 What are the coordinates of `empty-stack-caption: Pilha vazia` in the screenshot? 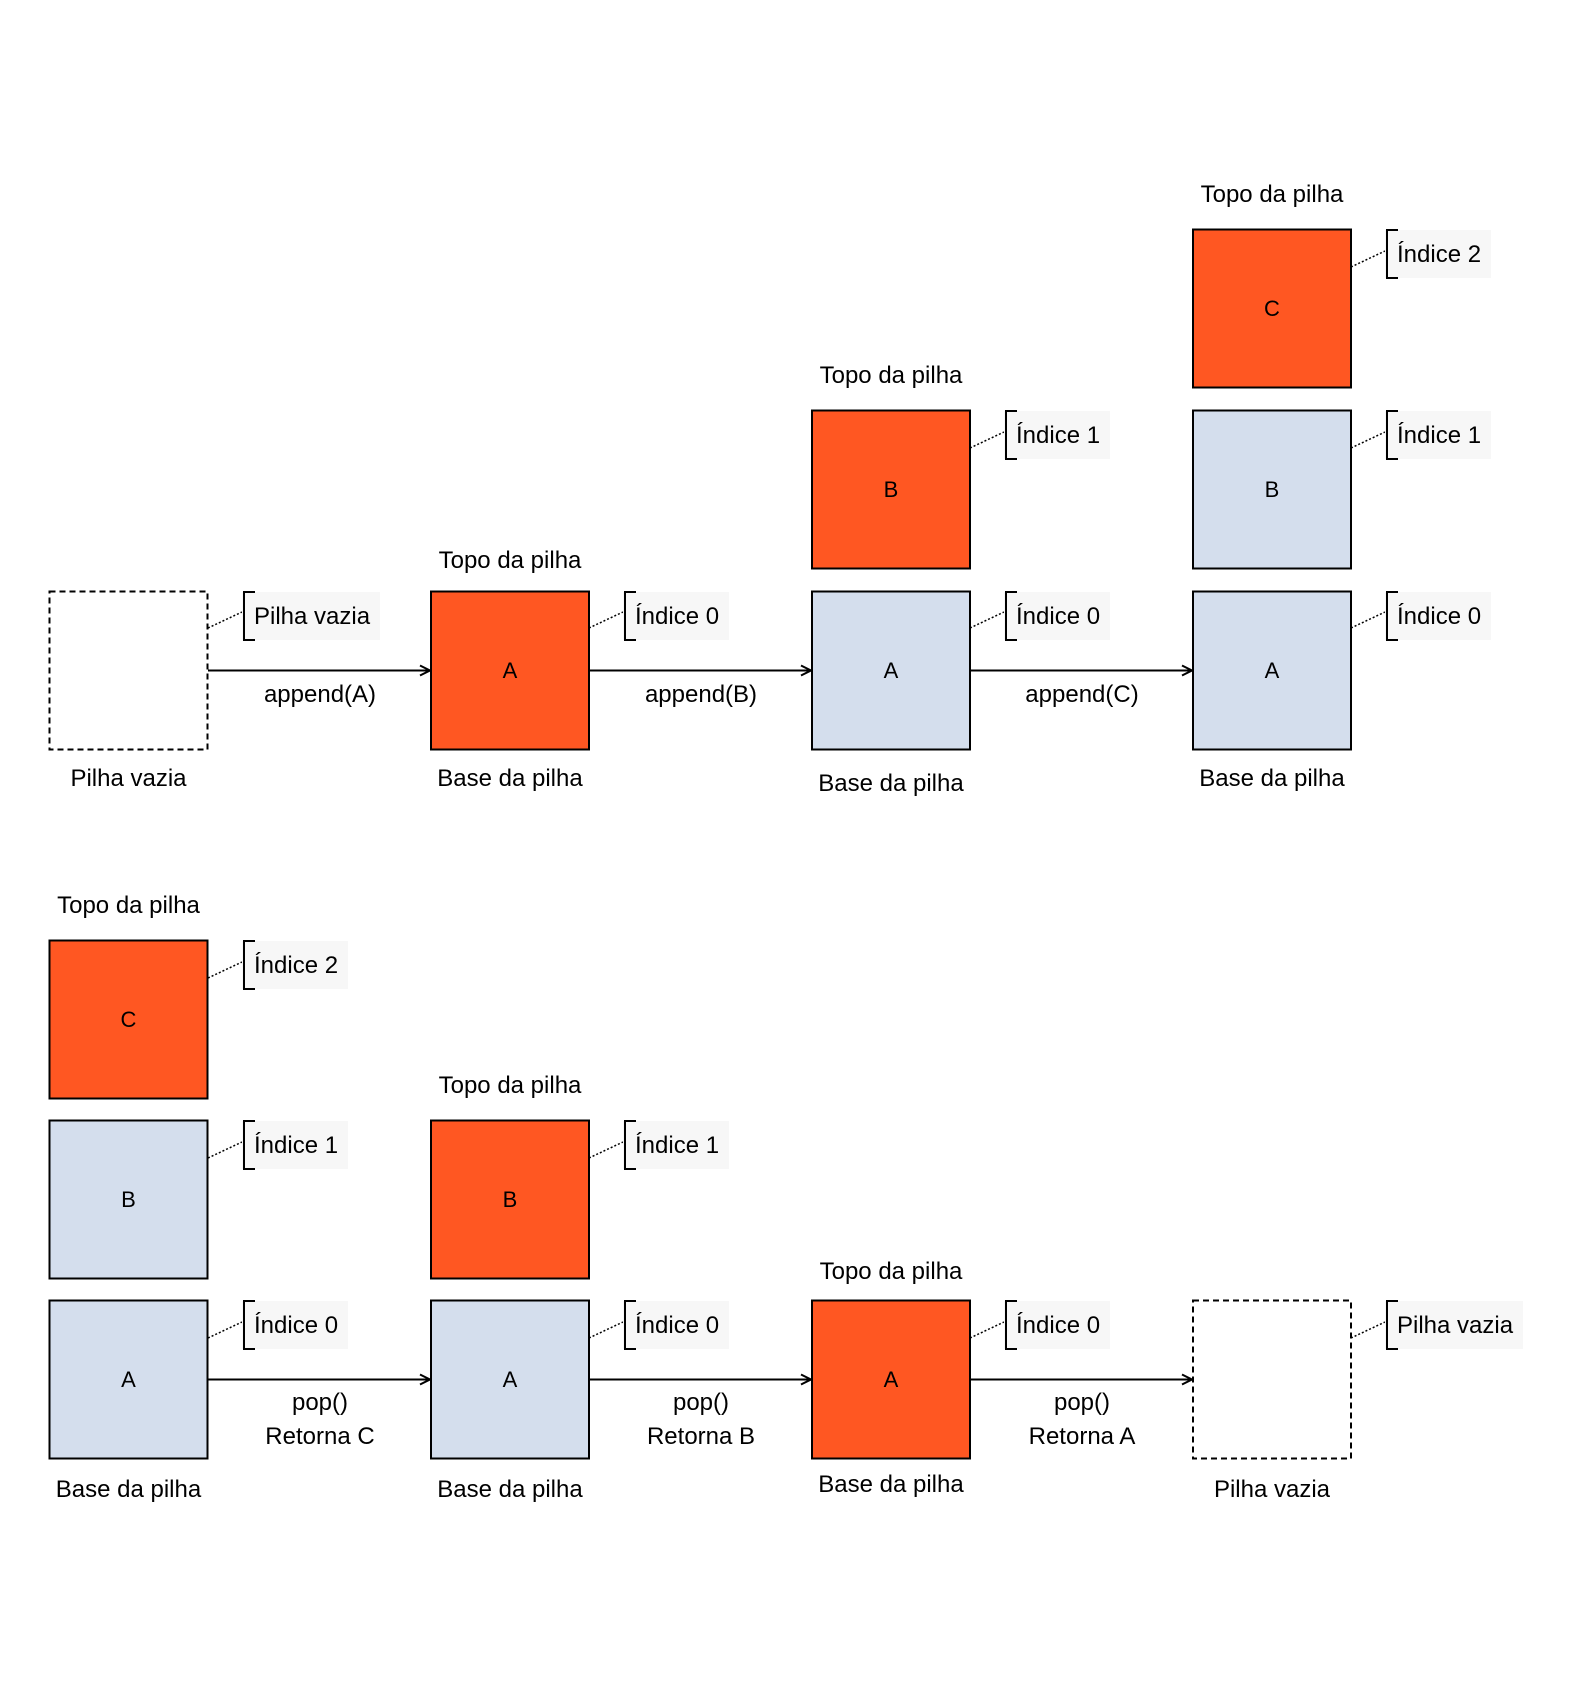 It's located at (128, 778).